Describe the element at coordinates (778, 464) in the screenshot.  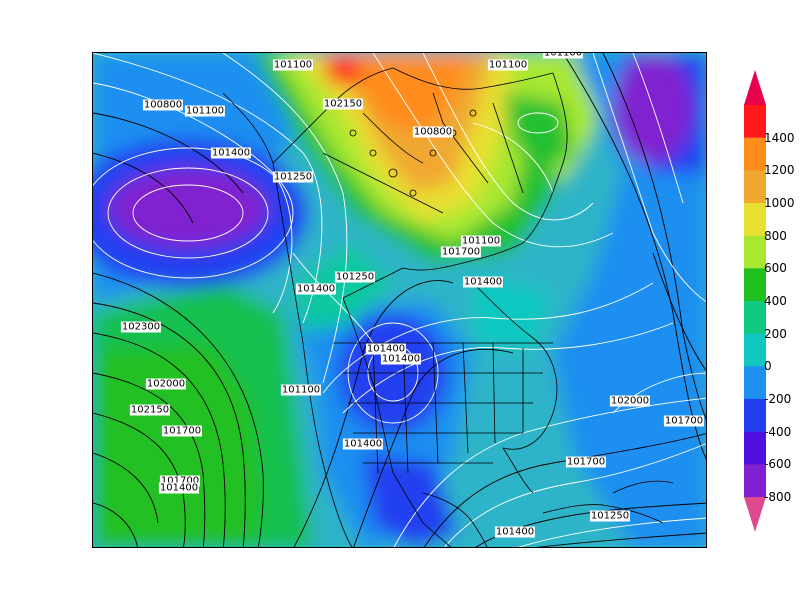
I see `colorbar-tick-label: -600` at that location.